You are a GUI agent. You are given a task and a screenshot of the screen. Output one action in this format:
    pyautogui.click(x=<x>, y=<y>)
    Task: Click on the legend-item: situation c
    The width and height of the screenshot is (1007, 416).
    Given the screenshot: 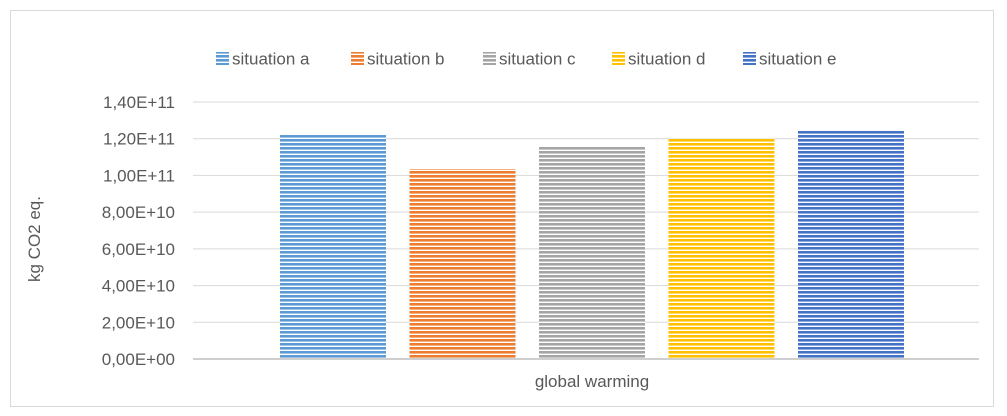 What is the action you would take?
    pyautogui.click(x=529, y=59)
    